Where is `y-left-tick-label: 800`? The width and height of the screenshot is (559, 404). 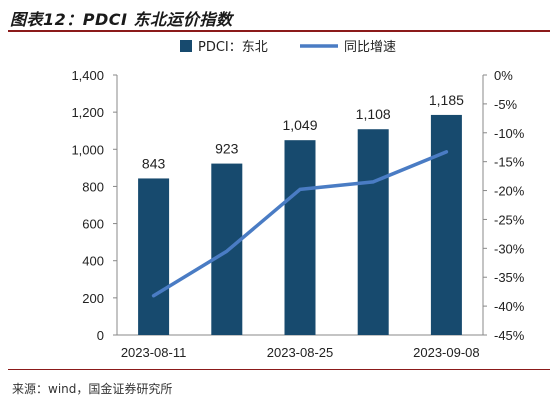
y-left-tick-label: 800 is located at coordinates (93, 186).